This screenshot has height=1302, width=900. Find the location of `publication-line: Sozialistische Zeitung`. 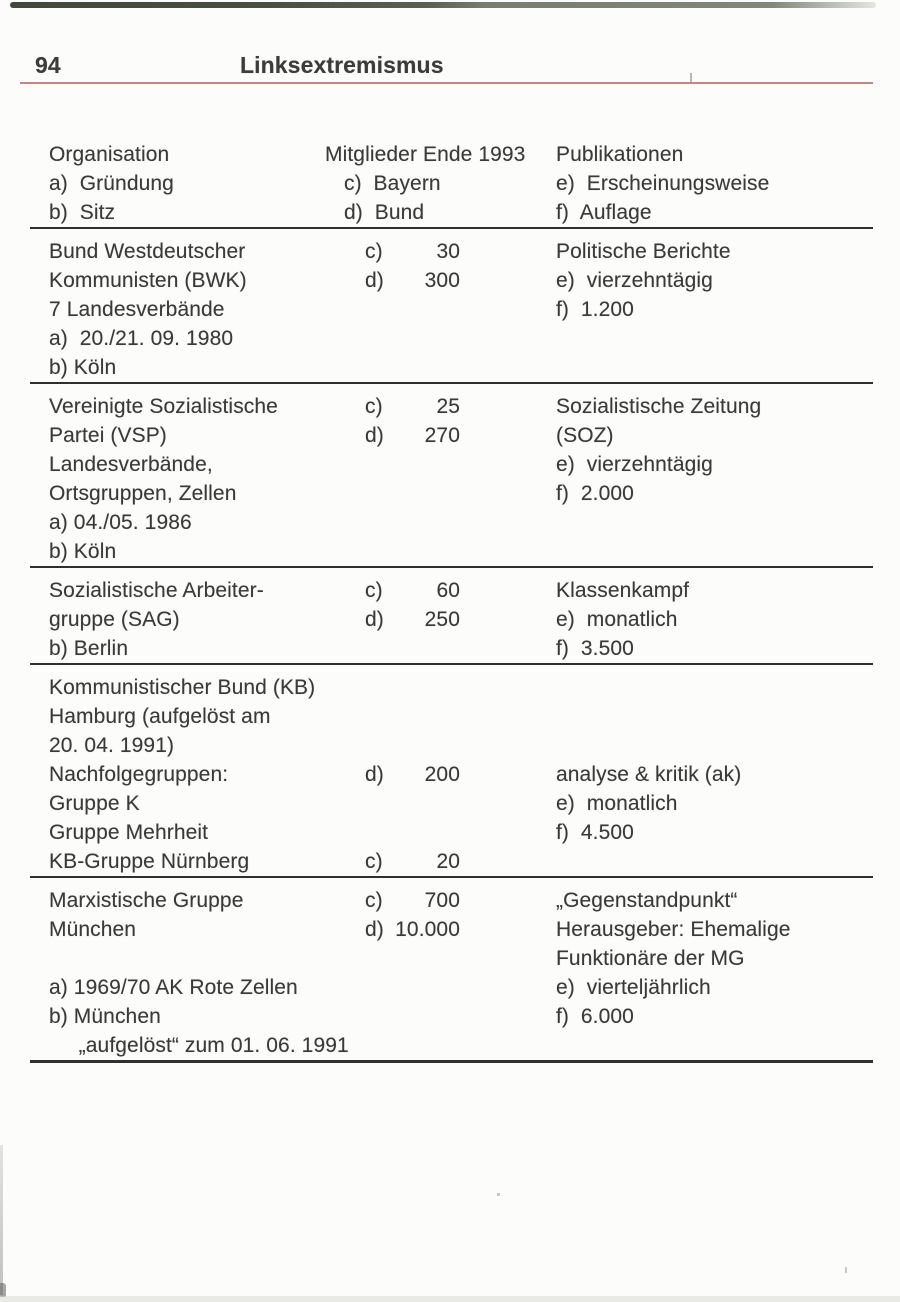

publication-line: Sozialistische Zeitung is located at coordinates (659, 406).